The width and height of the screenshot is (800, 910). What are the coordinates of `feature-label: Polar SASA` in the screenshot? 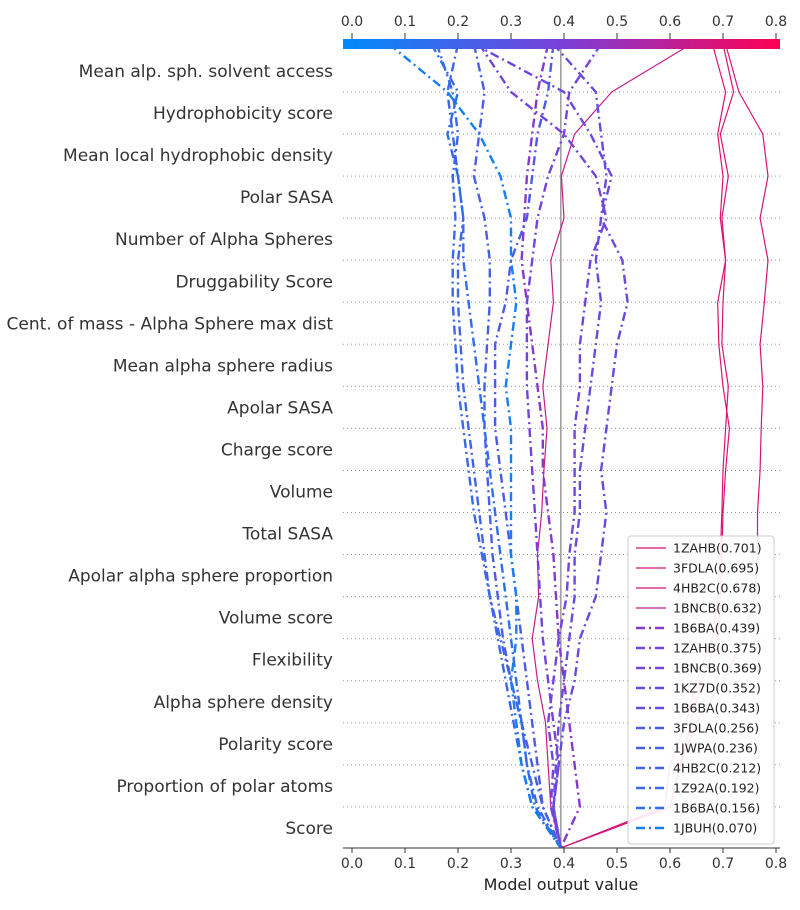 It's located at (286, 198).